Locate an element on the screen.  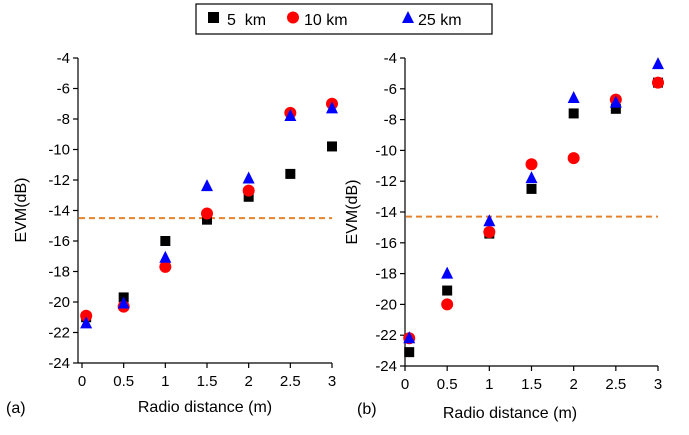
legend-label-10km: 10 km is located at coordinates (326, 20).